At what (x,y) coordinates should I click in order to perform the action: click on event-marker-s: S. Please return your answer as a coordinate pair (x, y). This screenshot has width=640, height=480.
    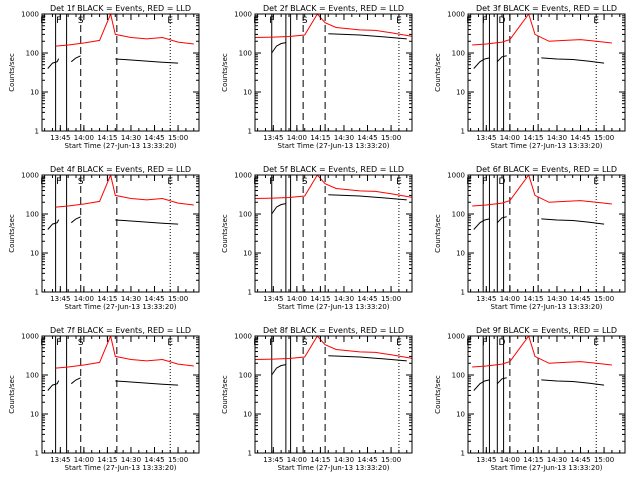
    Looking at the image, I should click on (81, 343).